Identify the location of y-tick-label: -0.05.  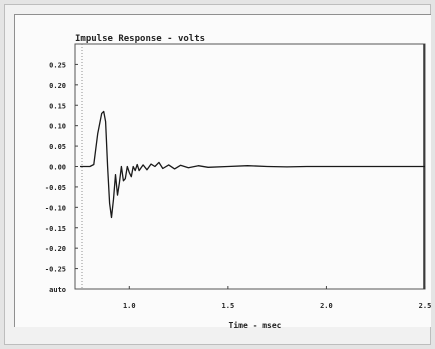
(55, 188).